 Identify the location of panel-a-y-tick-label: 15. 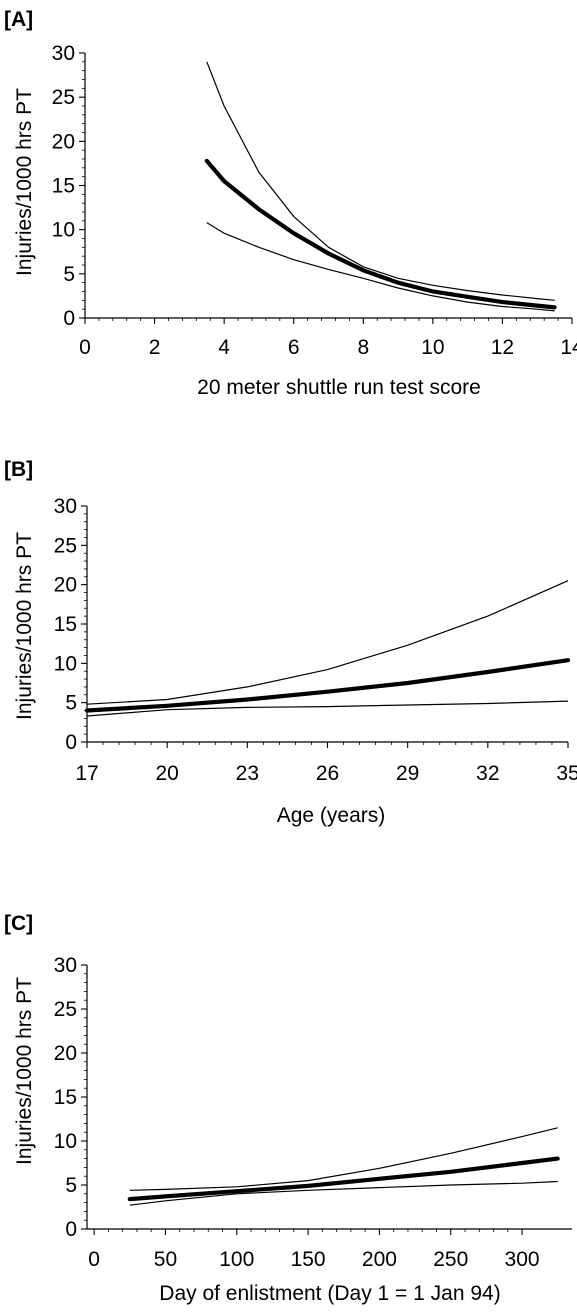
(63, 186).